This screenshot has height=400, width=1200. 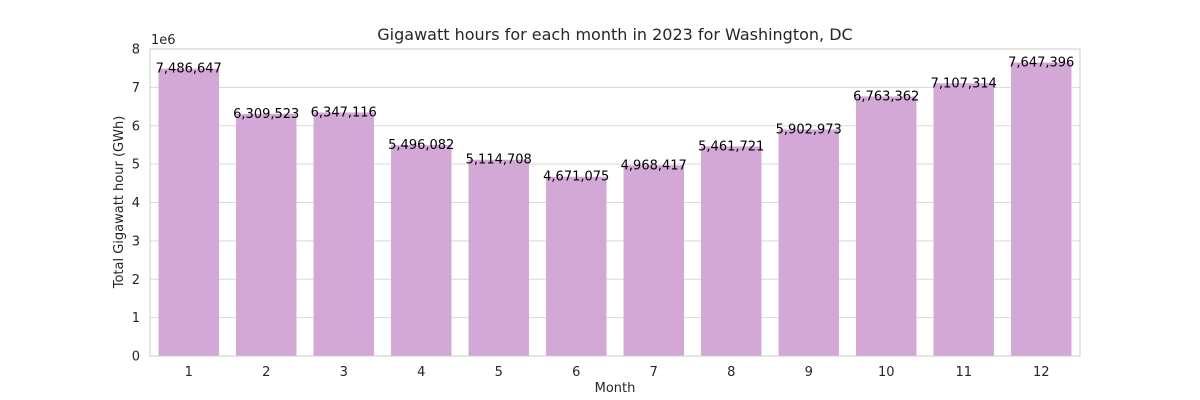 What do you see at coordinates (731, 146) in the screenshot?
I see `bar-value-label: 5,461,721` at bounding box center [731, 146].